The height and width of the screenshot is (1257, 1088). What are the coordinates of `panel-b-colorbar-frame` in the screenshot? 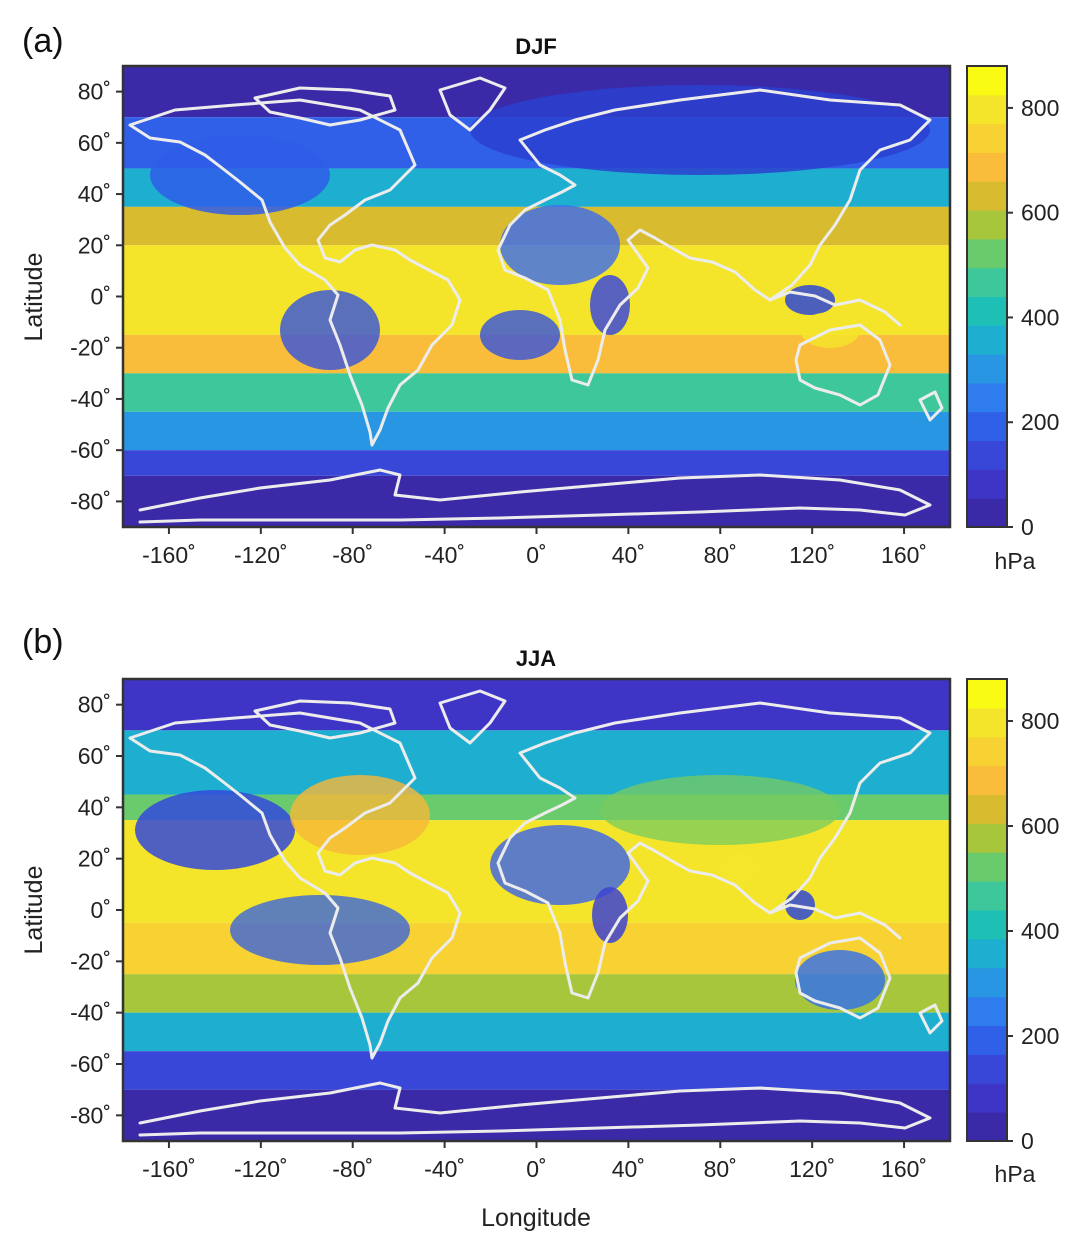 It's located at (987, 910).